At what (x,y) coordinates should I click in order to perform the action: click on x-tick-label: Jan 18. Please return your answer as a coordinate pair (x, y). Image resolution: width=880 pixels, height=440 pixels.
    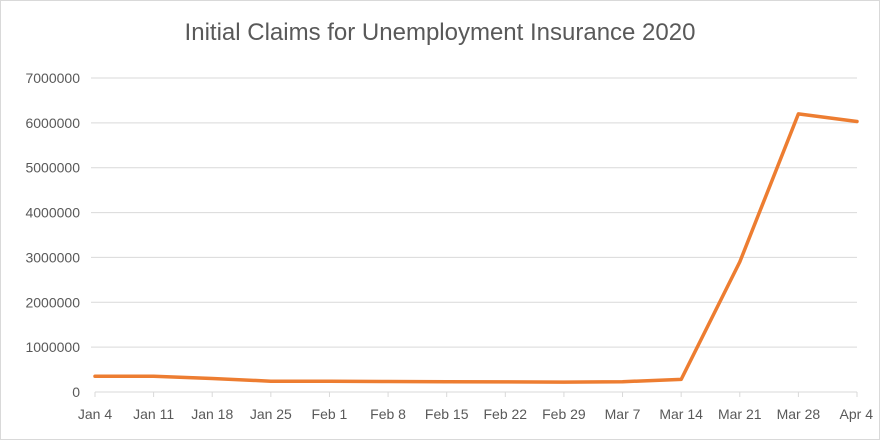
    Looking at the image, I should click on (212, 414).